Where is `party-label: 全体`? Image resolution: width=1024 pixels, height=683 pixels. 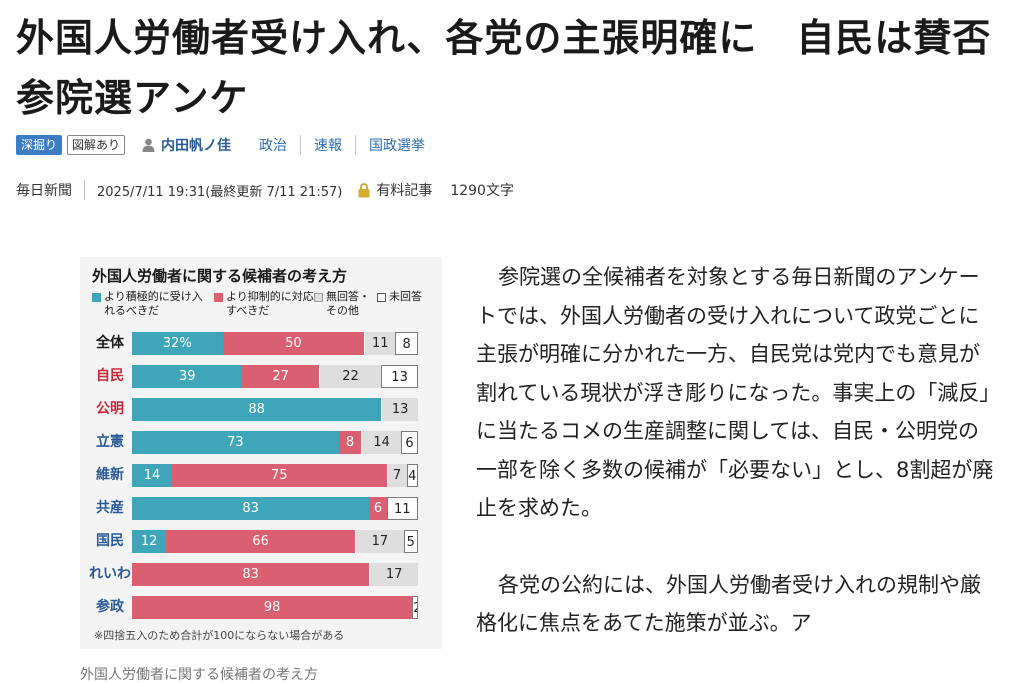
party-label: 全体 is located at coordinates (110, 343).